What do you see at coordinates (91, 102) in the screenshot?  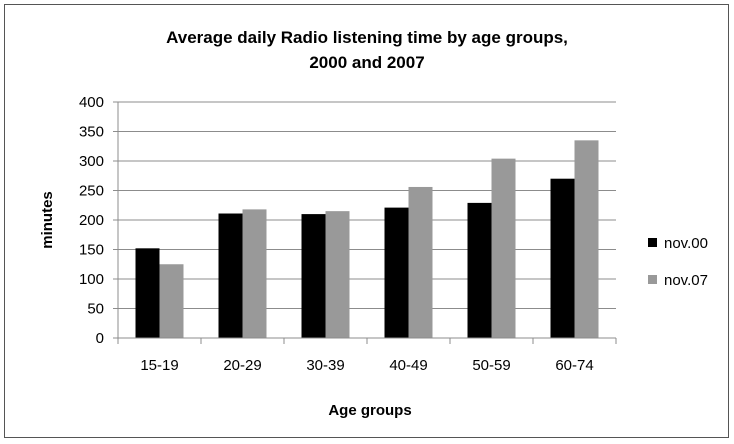 I see `y-tick-label: 400` at bounding box center [91, 102].